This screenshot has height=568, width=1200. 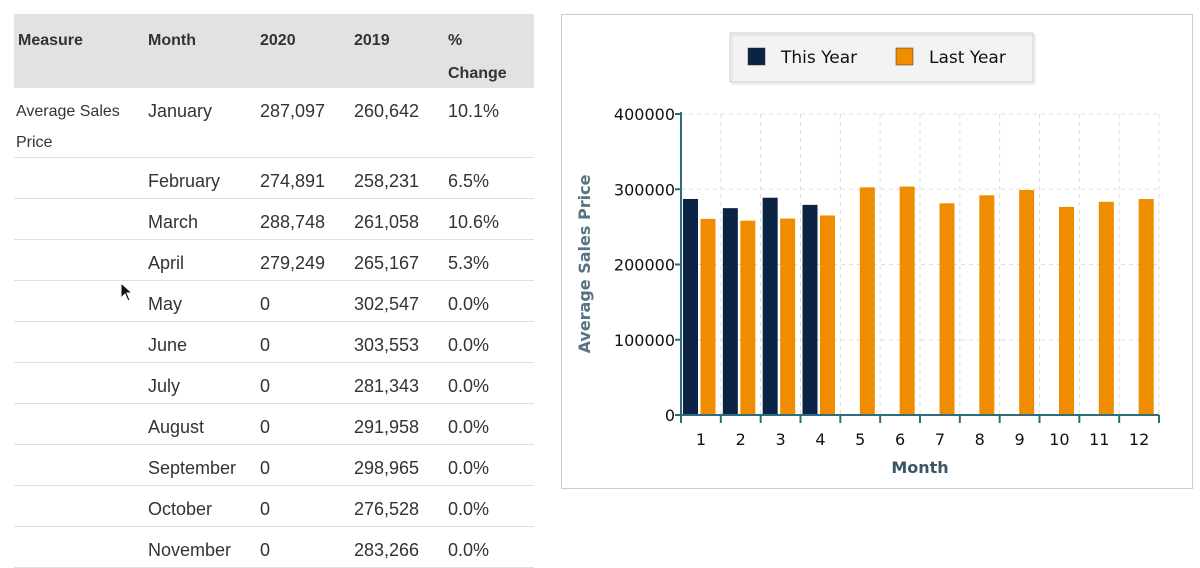 I want to click on header-2020: 2020, so click(x=278, y=40).